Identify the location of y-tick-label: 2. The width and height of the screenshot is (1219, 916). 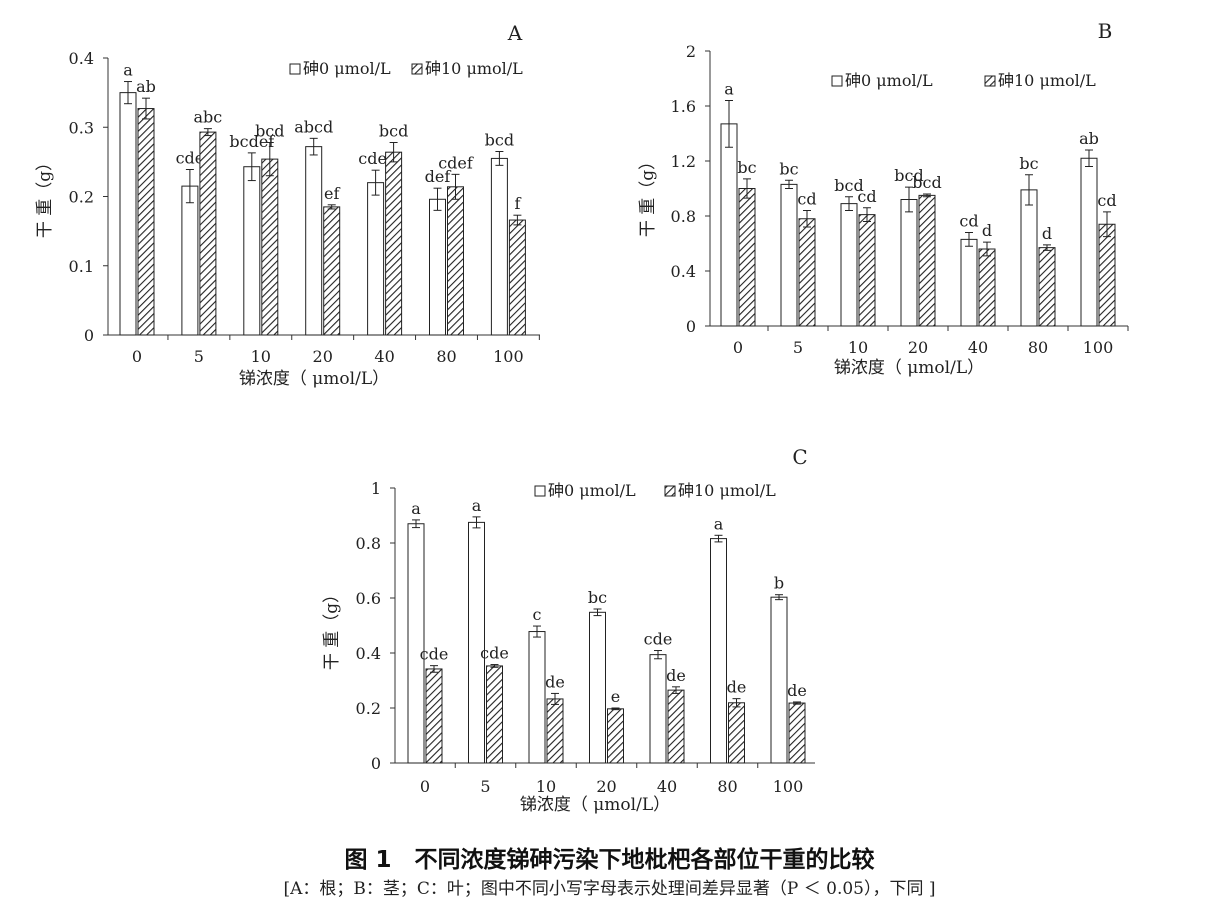
(691, 51).